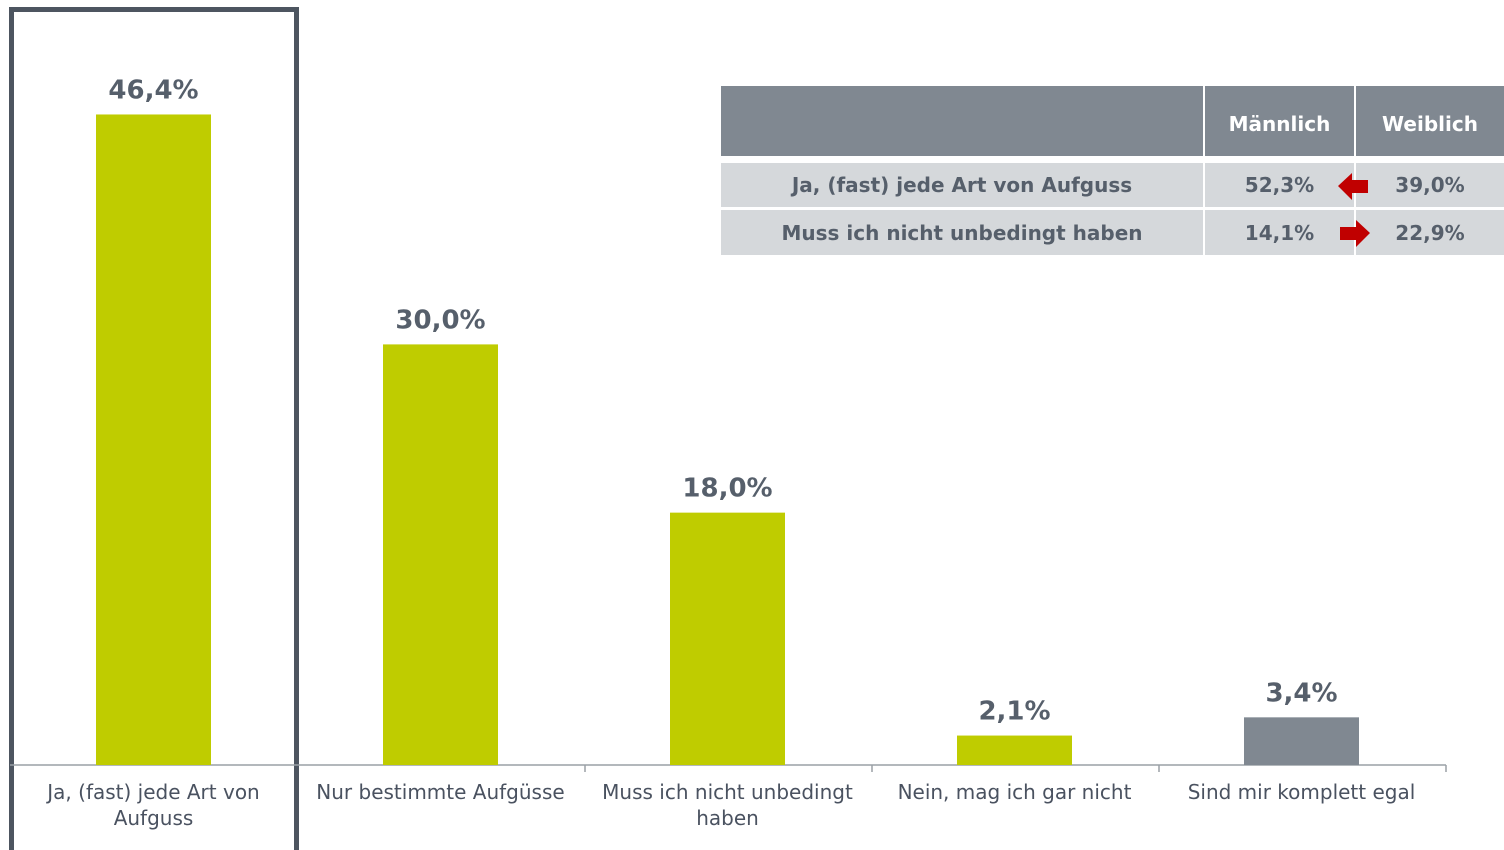 The image size is (1504, 850). I want to click on table-header: Männlich, so click(1279, 121).